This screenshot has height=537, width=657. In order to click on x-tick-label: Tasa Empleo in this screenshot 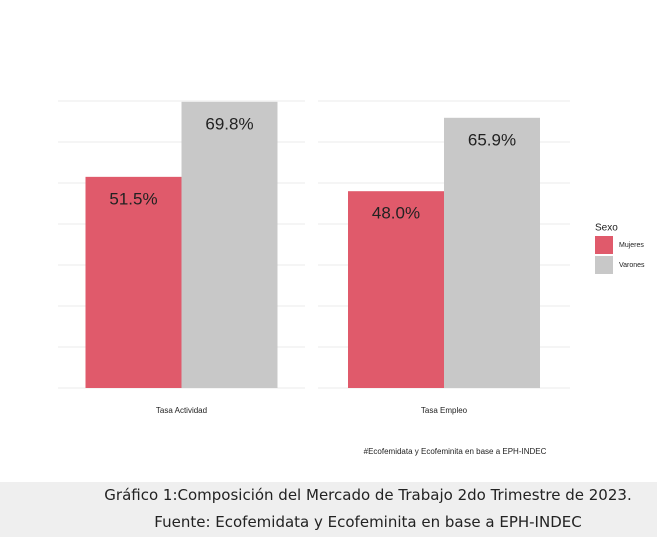, I will do `click(444, 410)`.